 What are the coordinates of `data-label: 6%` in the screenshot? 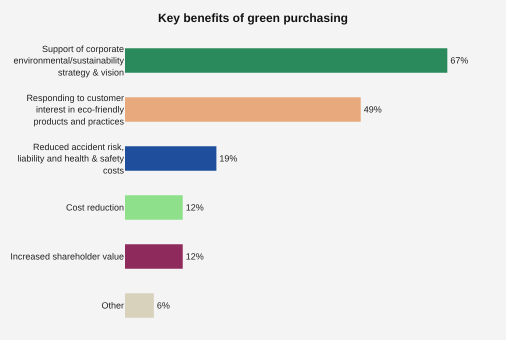 It's located at (163, 305).